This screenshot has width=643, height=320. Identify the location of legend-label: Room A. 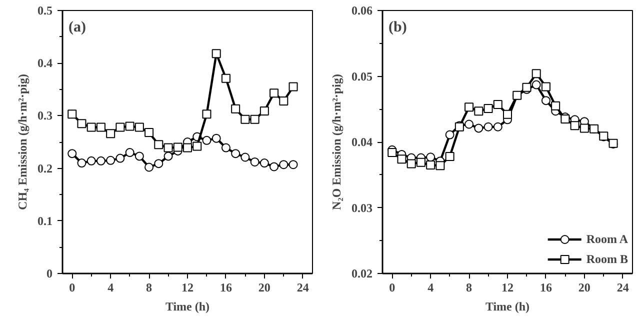
(607, 239).